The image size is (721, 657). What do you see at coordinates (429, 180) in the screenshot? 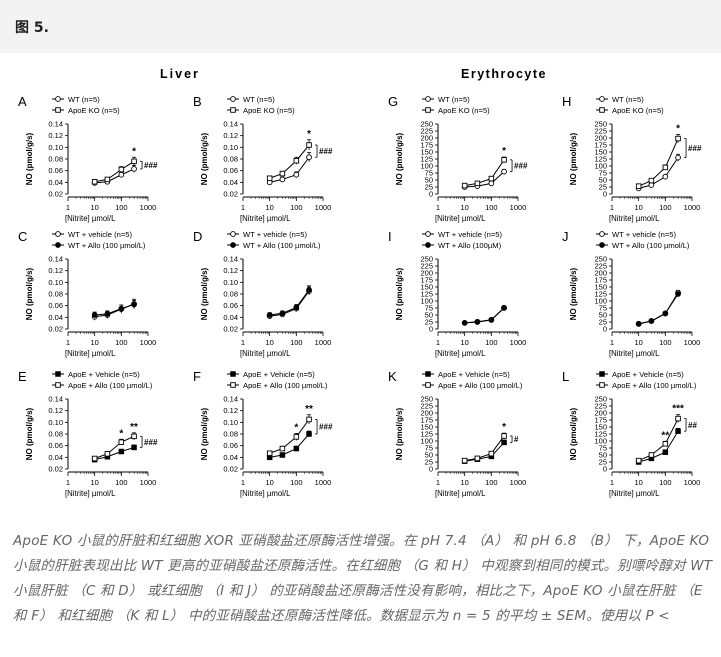
I see `y-tick-label: 50` at bounding box center [429, 180].